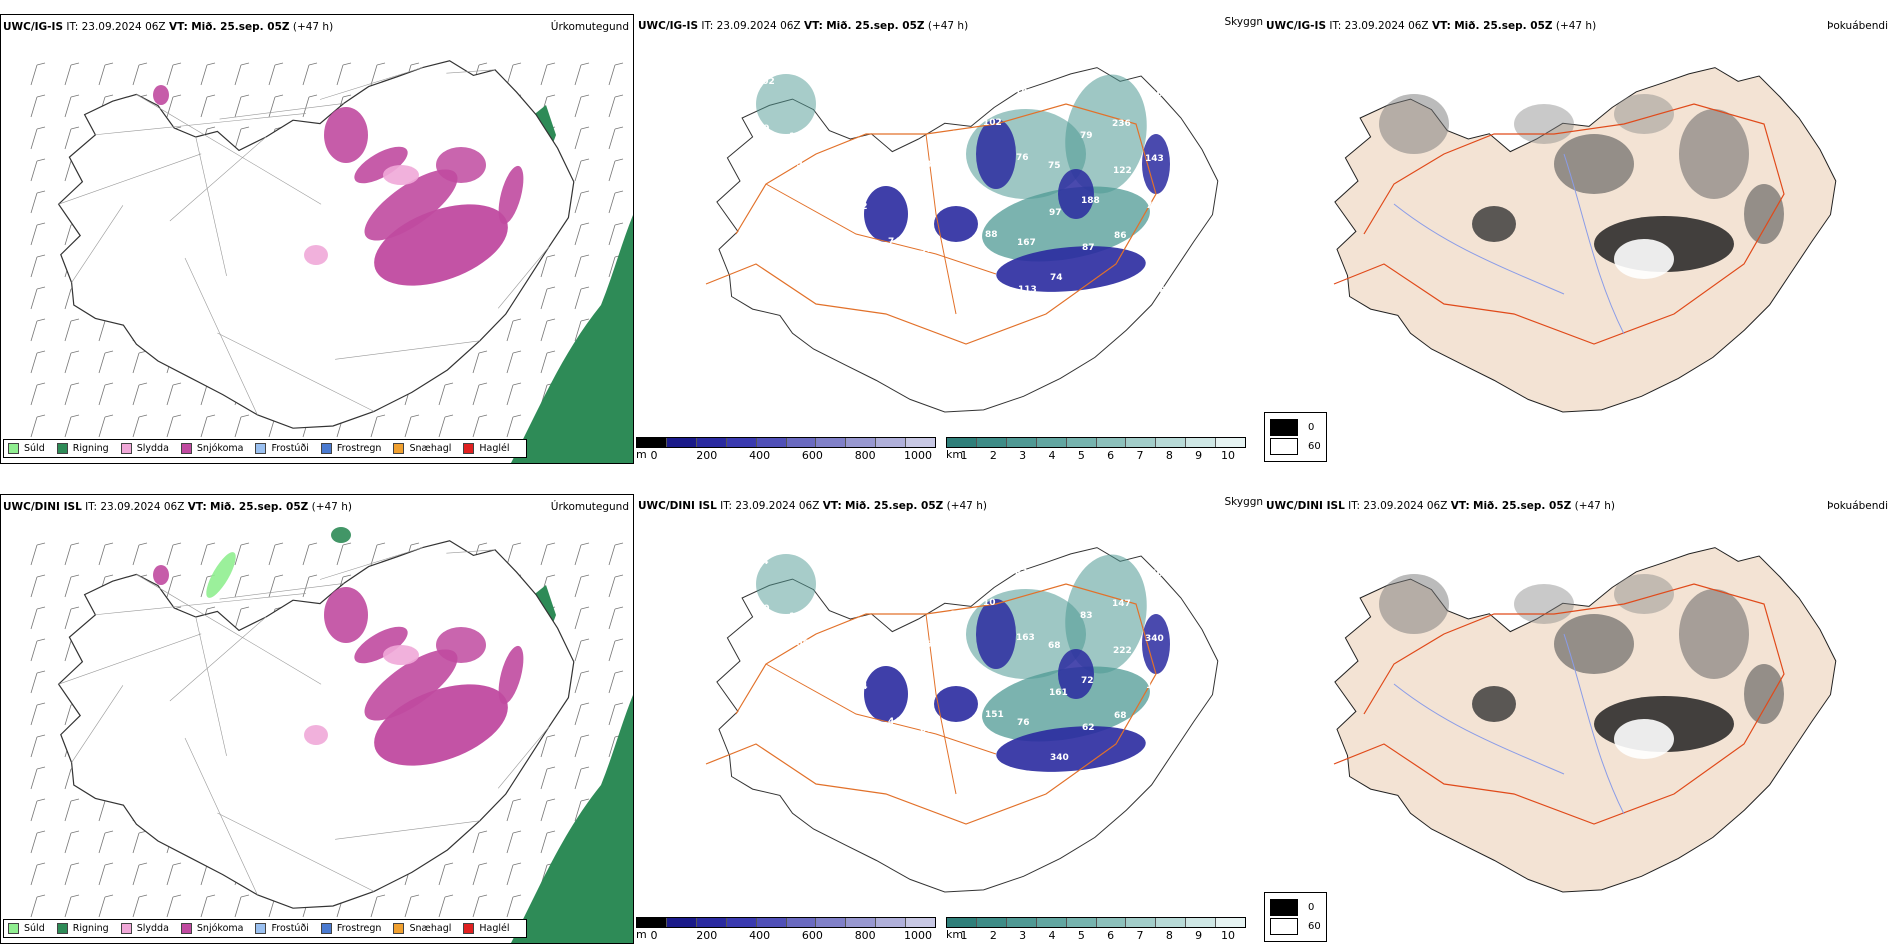  I want to click on visibility-value-label: 161, so click(1058, 693).